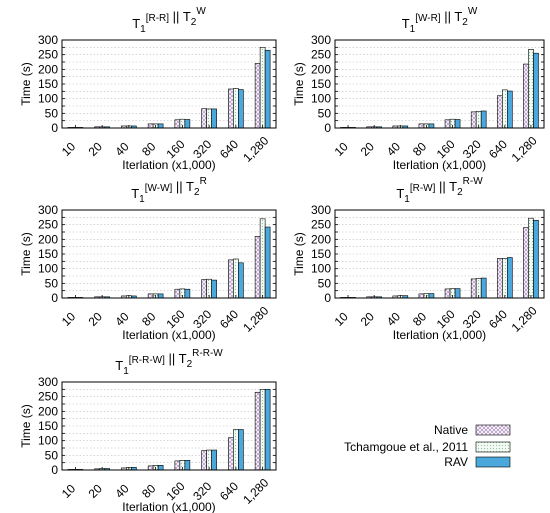  Describe the element at coordinates (207, 353) in the screenshot. I see `title-superscript: R-R-W` at that location.